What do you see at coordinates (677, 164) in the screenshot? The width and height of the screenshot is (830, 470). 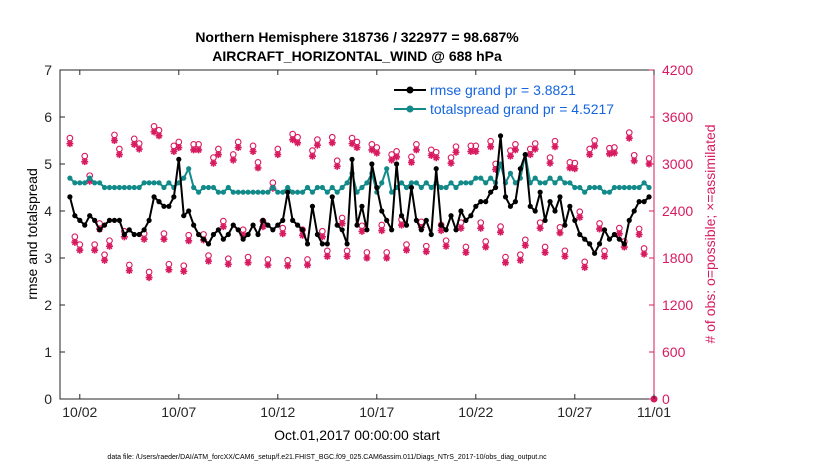 I see `y-right-tick-label: 3000` at bounding box center [677, 164].